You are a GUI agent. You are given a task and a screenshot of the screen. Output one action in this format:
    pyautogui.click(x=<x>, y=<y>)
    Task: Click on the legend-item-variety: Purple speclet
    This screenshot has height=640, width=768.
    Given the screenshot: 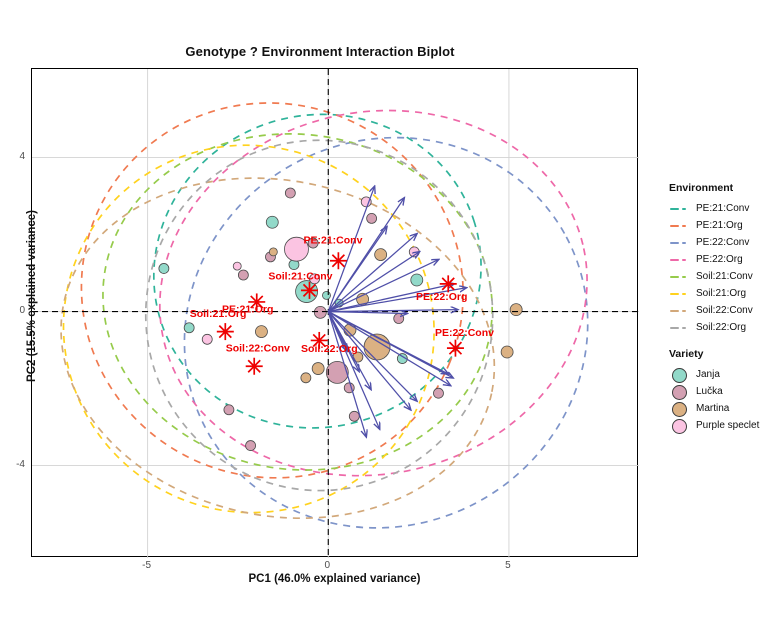 What is the action you would take?
    pyautogui.click(x=714, y=425)
    